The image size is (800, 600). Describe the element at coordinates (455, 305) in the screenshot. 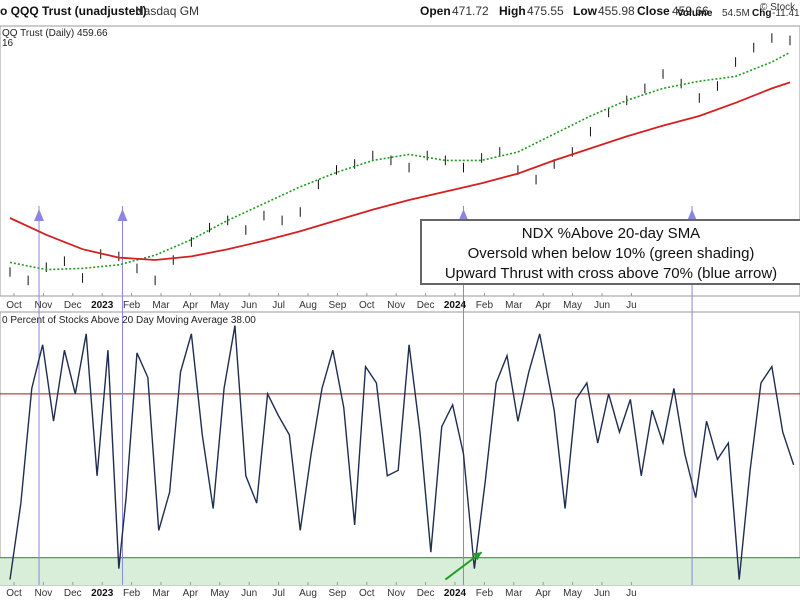

I see `price-x-tick-label: 2024` at that location.